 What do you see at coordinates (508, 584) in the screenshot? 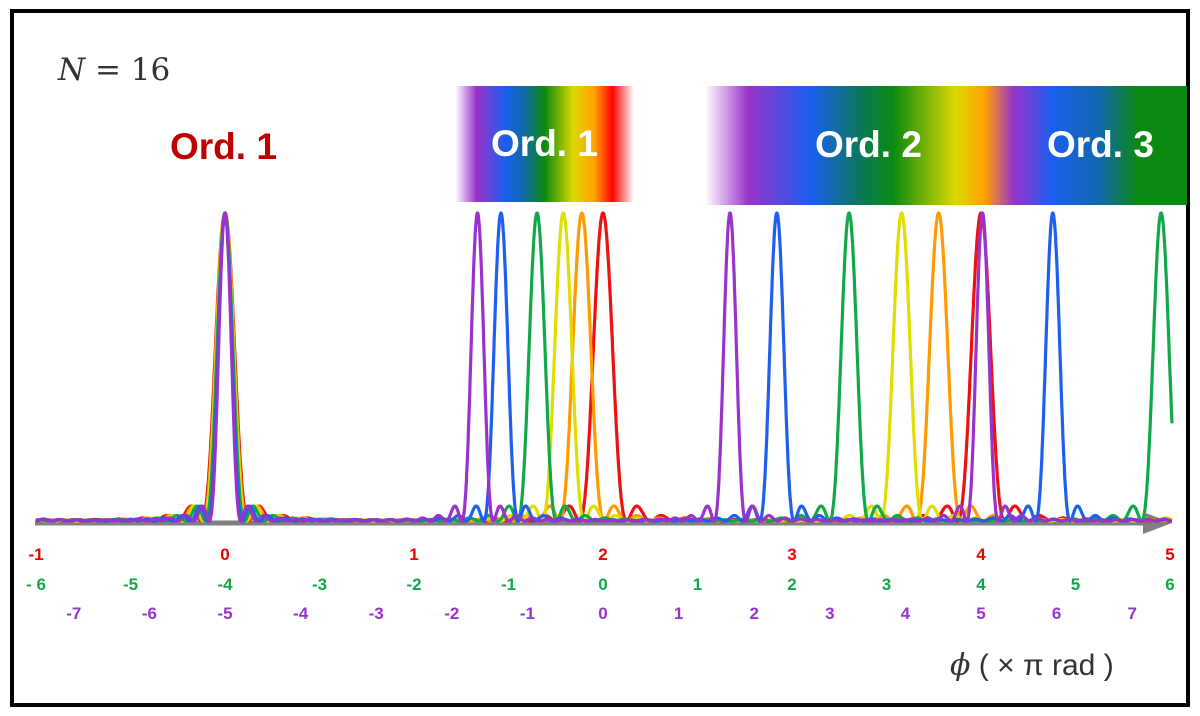
I see `ticks_green-tick-label: -1` at bounding box center [508, 584].